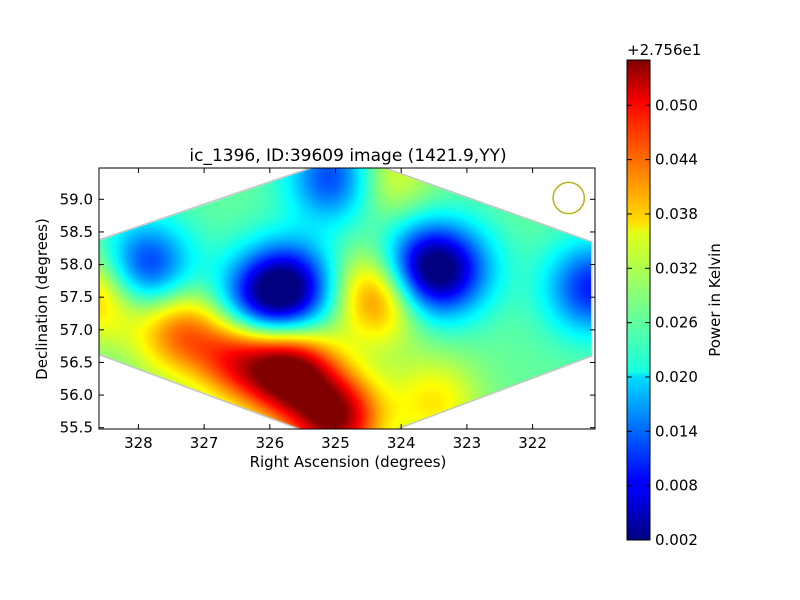 The height and width of the screenshot is (600, 800). I want to click on y-tick-label: 58.0, so click(76, 265).